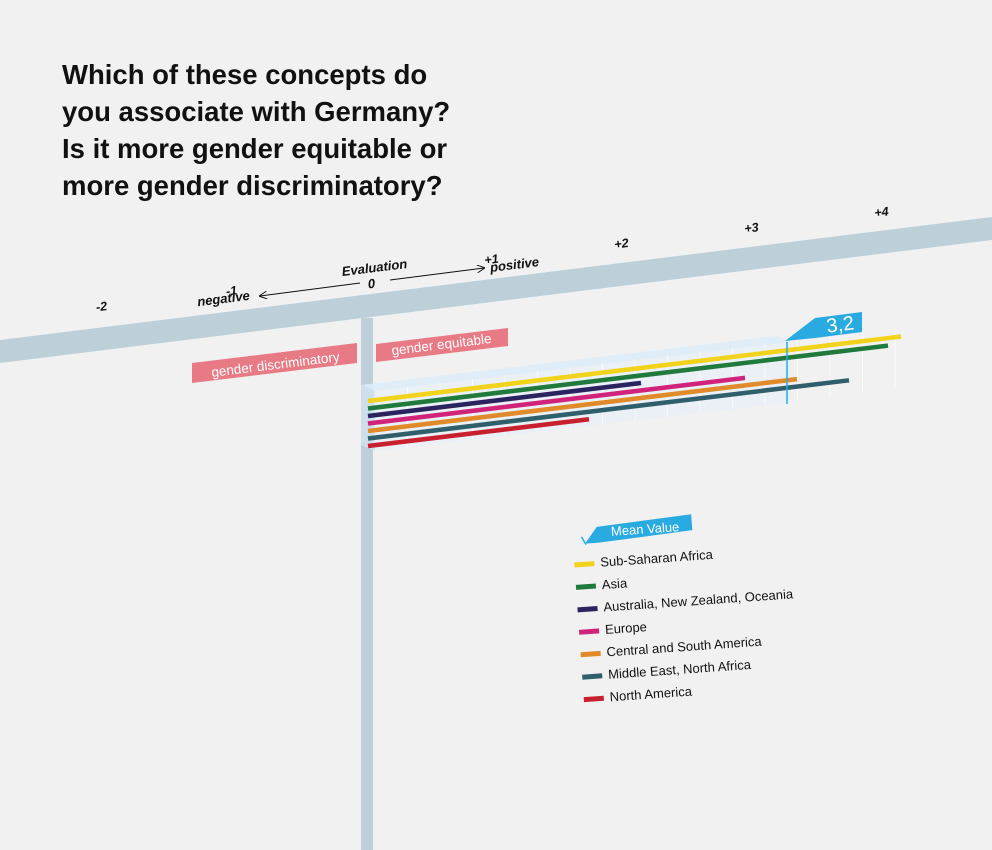 The width and height of the screenshot is (992, 850). I want to click on legend-label: North America, so click(651, 694).